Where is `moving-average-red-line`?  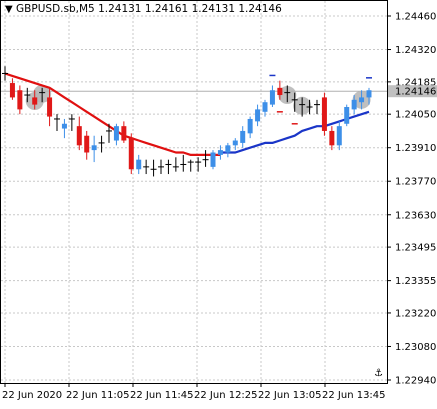 moving-average-red-line is located at coordinates (112, 114).